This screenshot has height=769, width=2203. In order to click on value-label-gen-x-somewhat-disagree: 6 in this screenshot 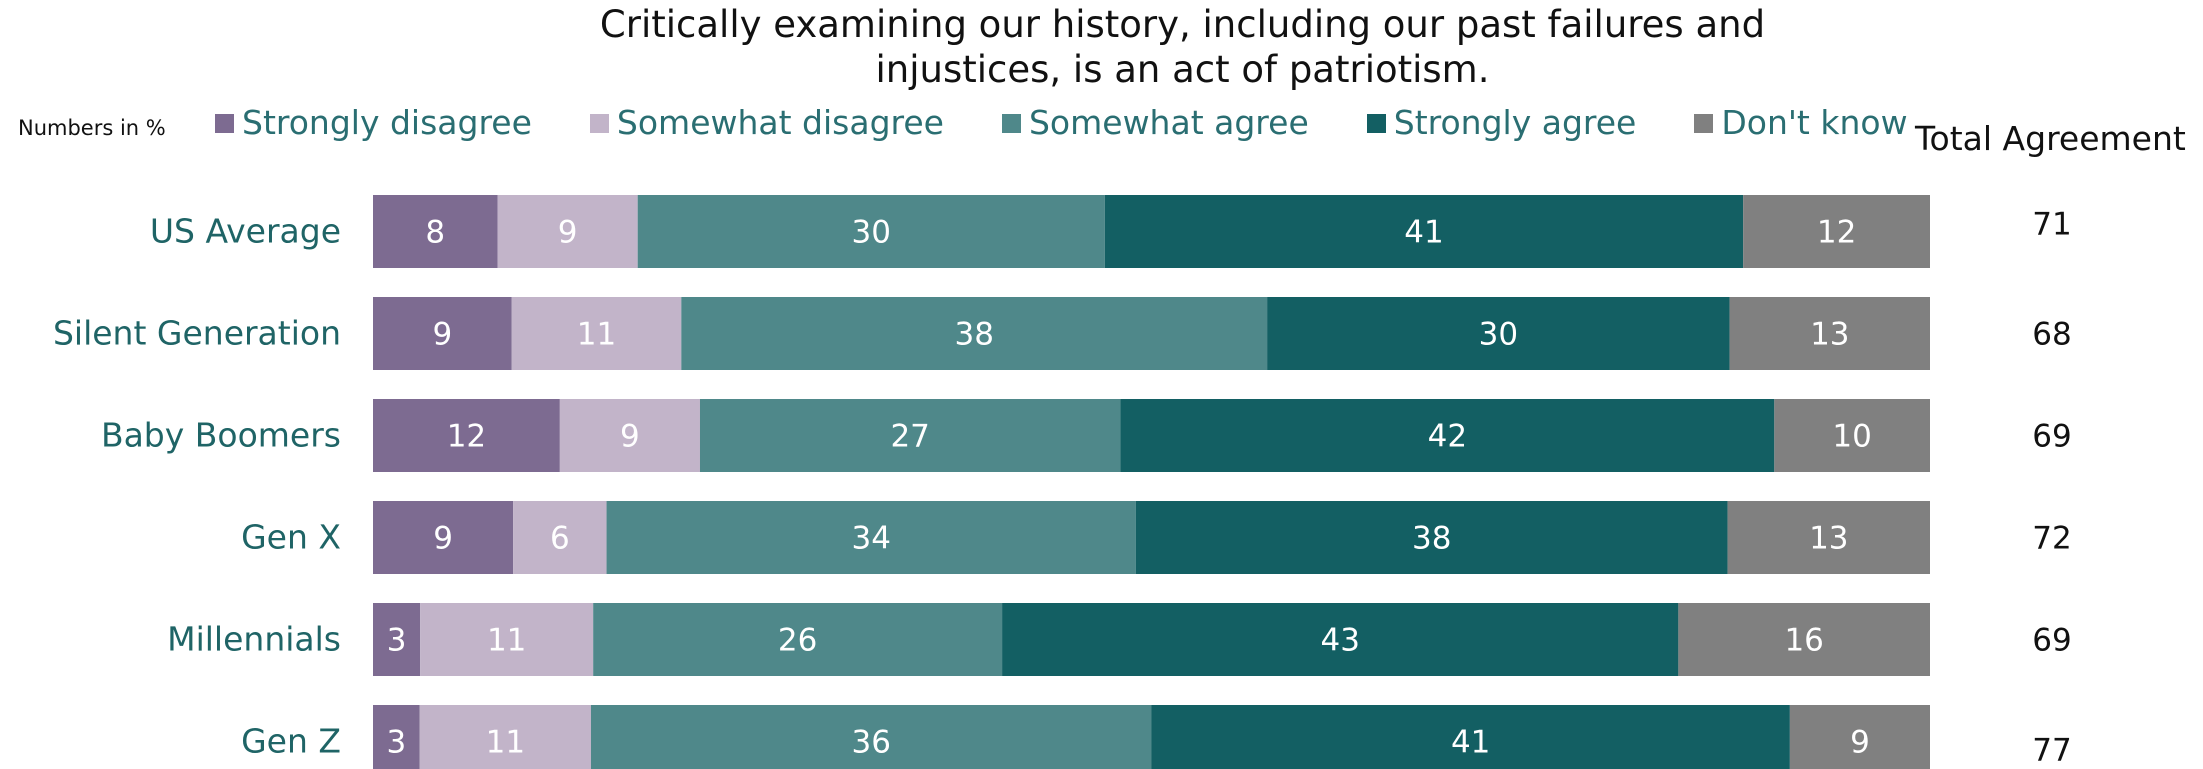, I will do `click(560, 539)`.